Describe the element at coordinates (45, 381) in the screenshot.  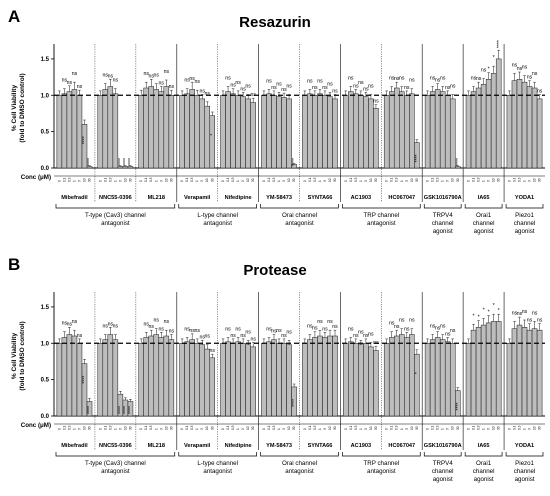
I see `y-tick-label: 0.5` at that location.